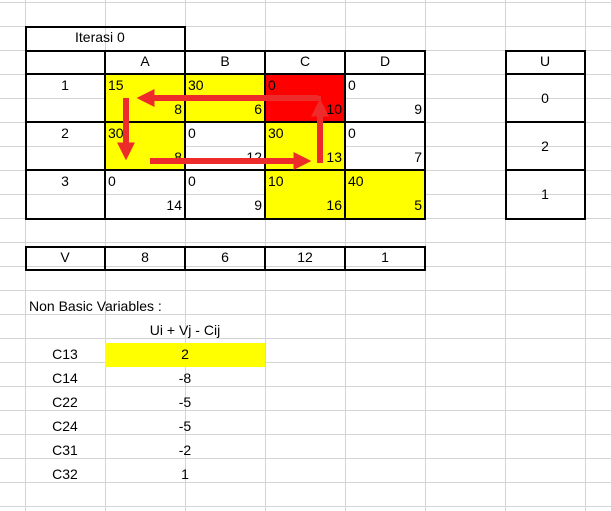  I want to click on iteration-title: Iterasi 0, so click(100, 37).